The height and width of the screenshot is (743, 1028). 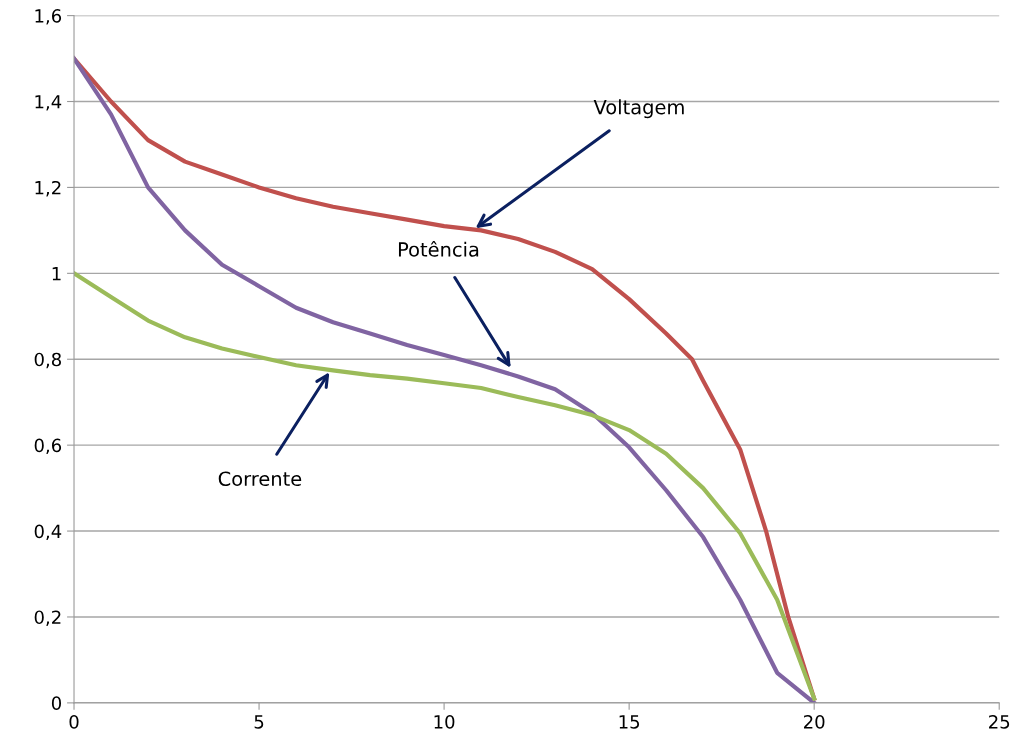 What do you see at coordinates (48, 446) in the screenshot?
I see `y-tick-label: 0,6` at bounding box center [48, 446].